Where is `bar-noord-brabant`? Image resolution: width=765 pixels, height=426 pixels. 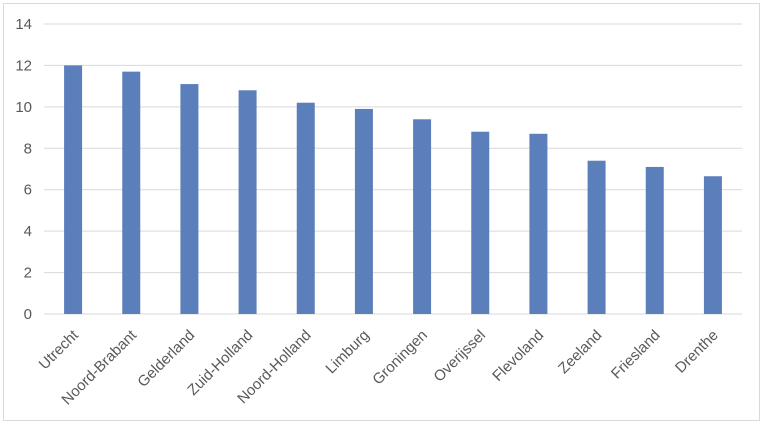 bar-noord-brabant is located at coordinates (131, 193).